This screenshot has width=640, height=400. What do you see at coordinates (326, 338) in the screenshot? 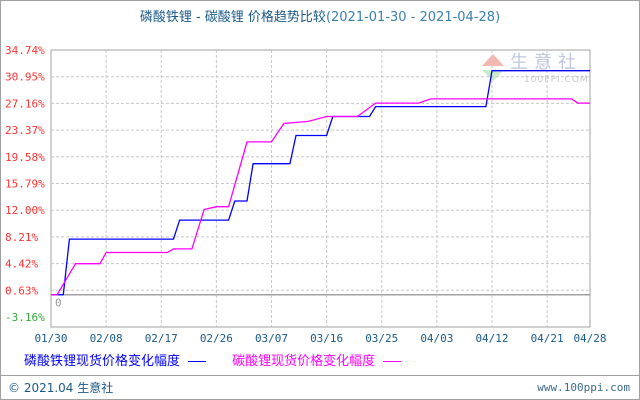
I see `x-tick-label: 03/16` at bounding box center [326, 338].